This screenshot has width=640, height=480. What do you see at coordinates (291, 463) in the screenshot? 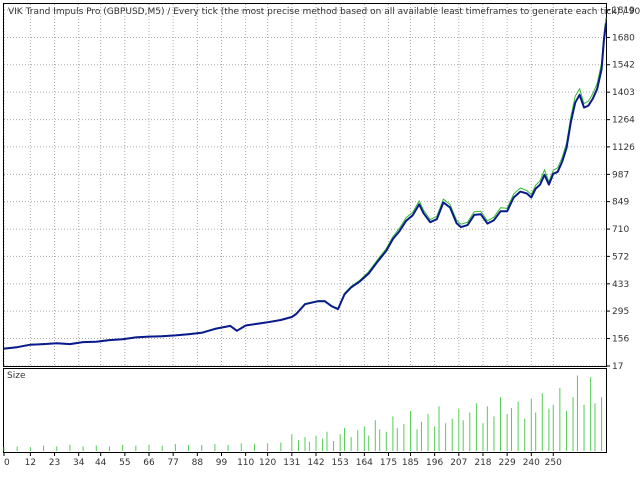
I see `x-tick-label: 131` at bounding box center [291, 463].